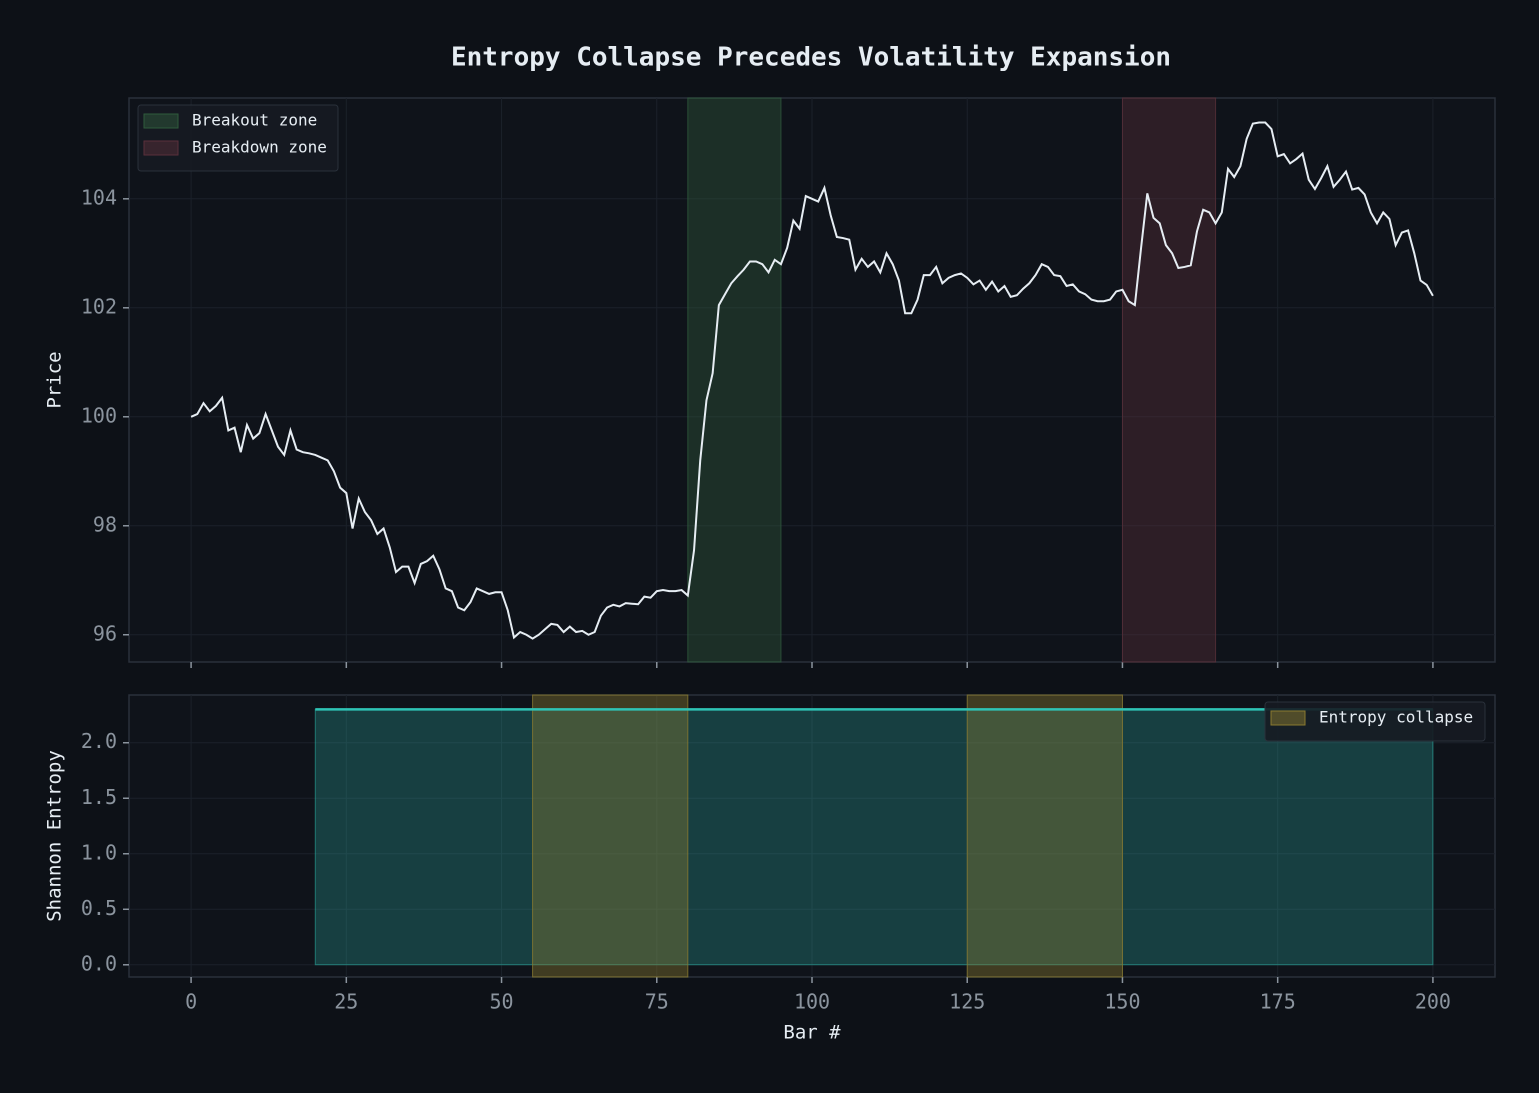 Image resolution: width=1539 pixels, height=1093 pixels. What do you see at coordinates (1396, 717) in the screenshot?
I see `legend-label: Entropy collapse` at bounding box center [1396, 717].